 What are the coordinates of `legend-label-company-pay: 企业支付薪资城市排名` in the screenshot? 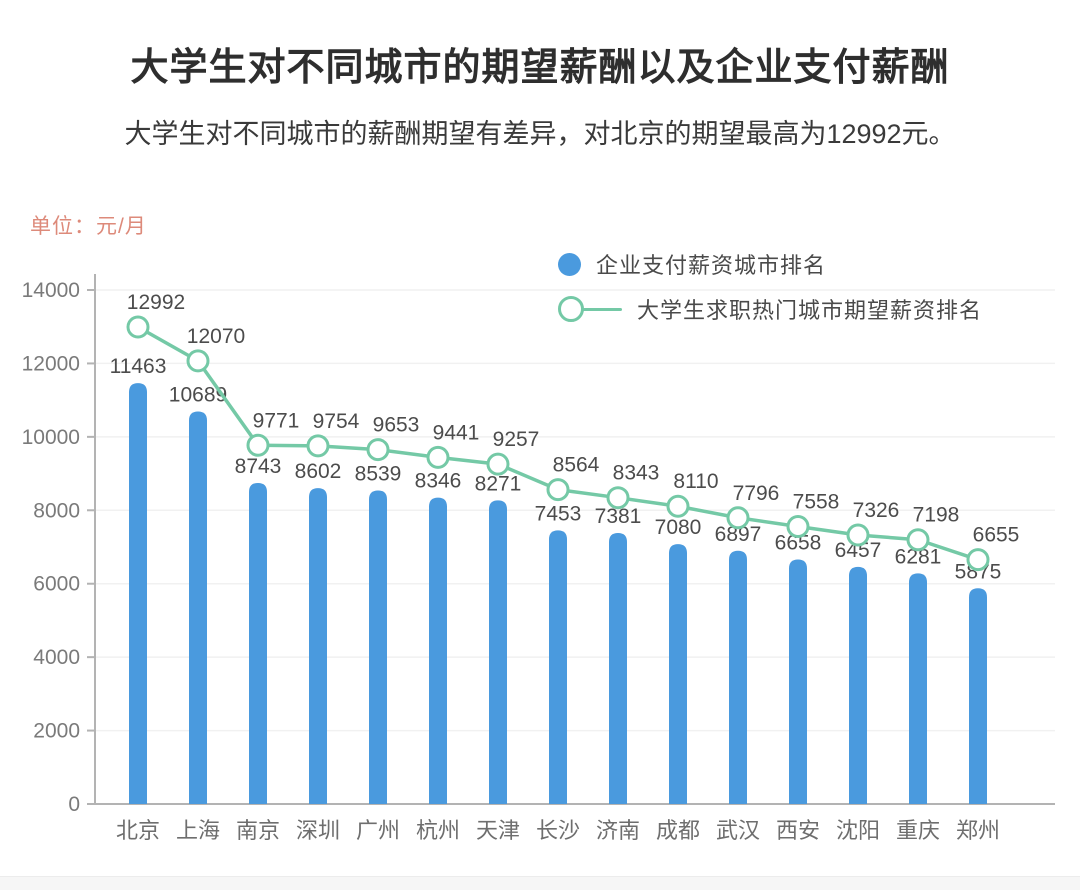 It's located at (711, 265).